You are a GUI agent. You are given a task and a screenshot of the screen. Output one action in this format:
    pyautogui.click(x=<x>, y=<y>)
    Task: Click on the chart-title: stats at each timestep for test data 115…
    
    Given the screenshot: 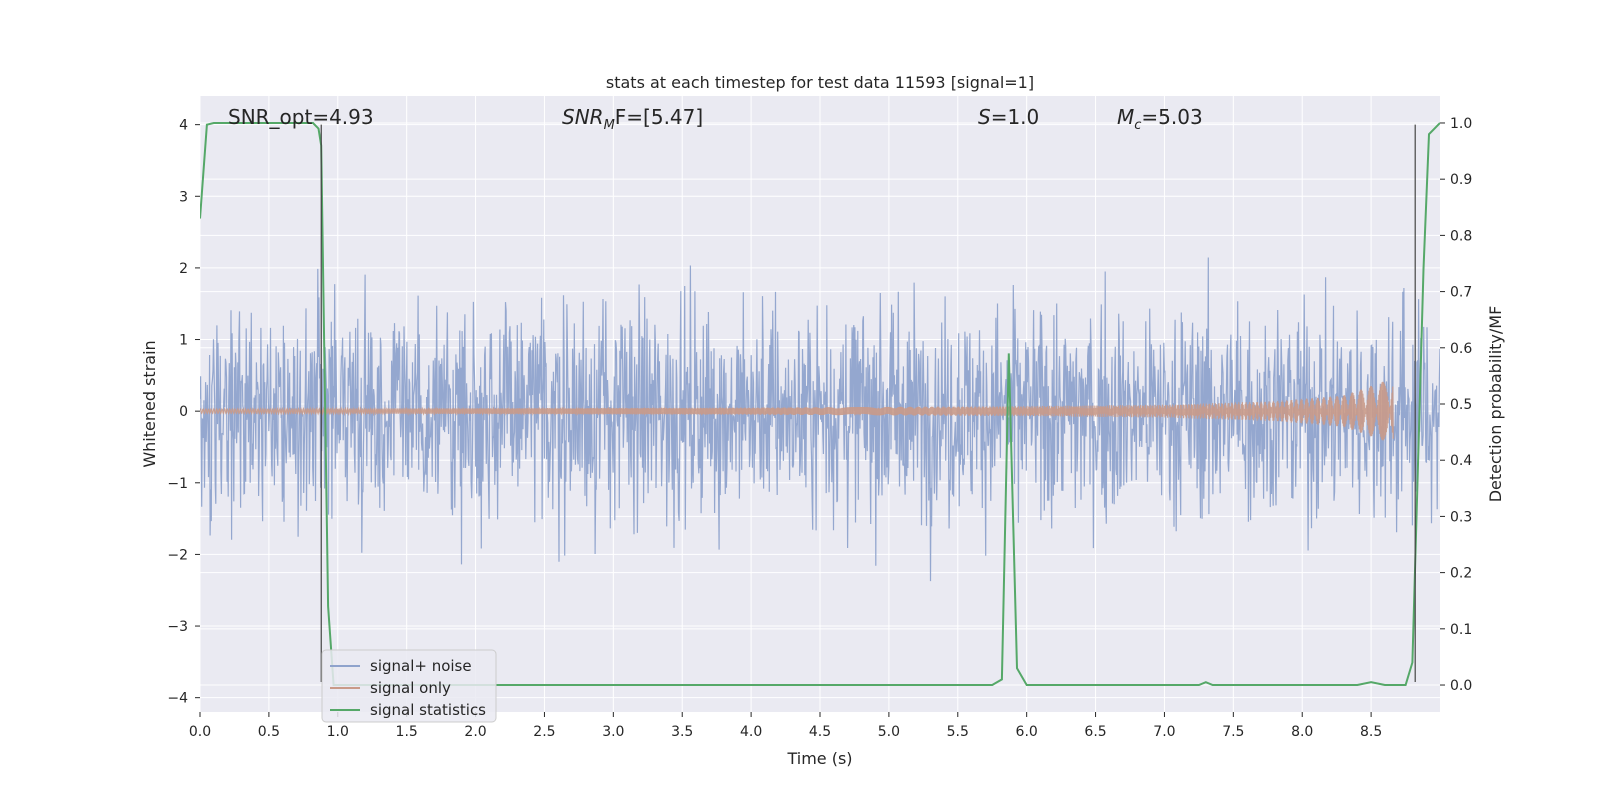 What is the action you would take?
    pyautogui.click(x=820, y=82)
    